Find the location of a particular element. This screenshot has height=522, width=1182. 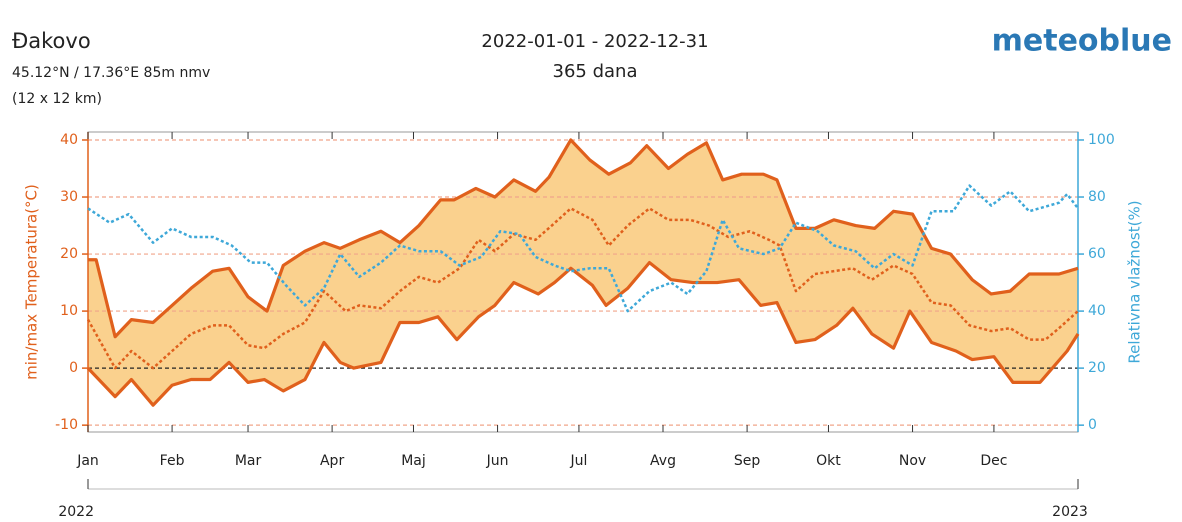

year-label: 2022 is located at coordinates (76, 512).